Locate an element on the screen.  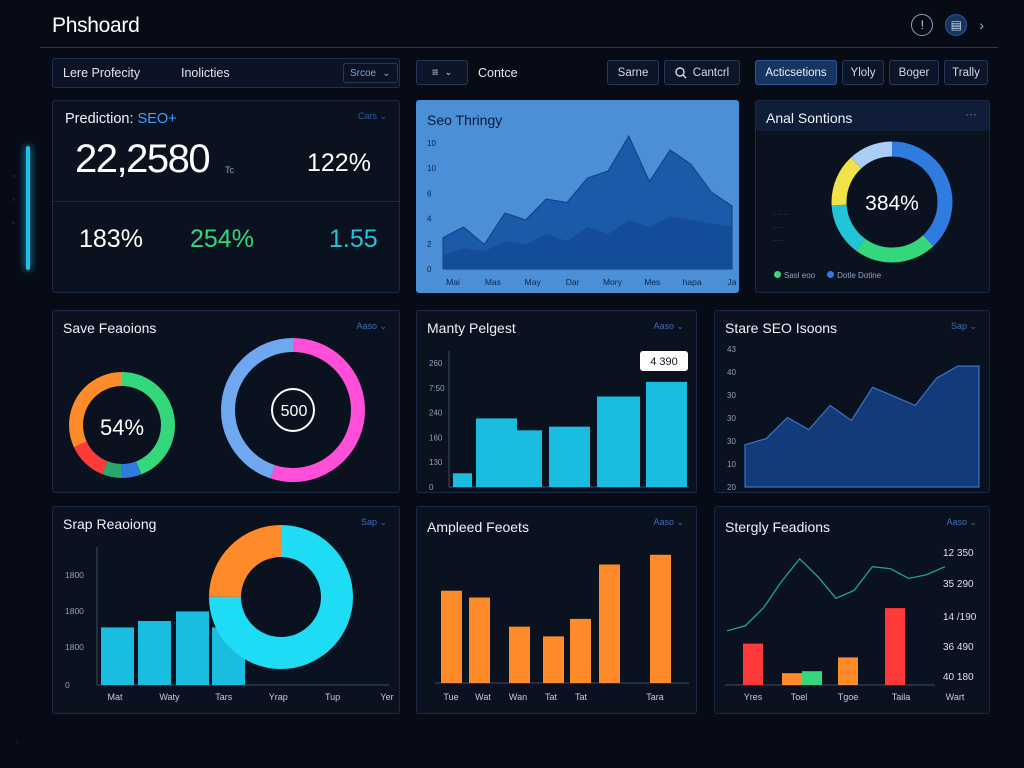
primary-value: 22,2580 is located at coordinates (143, 159).